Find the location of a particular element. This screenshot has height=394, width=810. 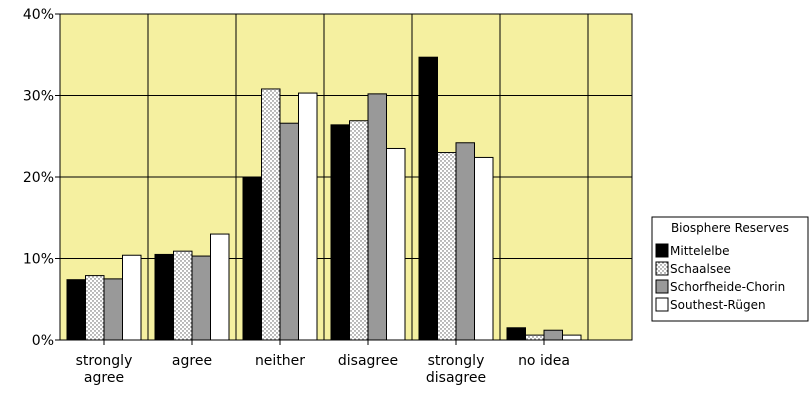

y-tick-label: 10% is located at coordinates (38, 260).